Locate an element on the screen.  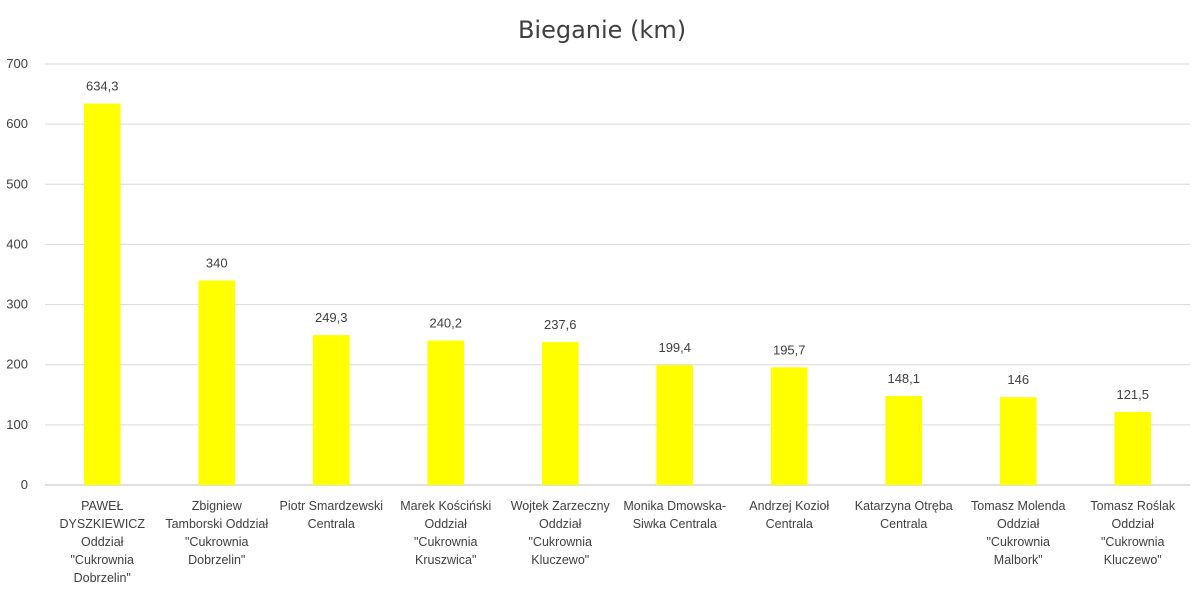
category-label: Tomasz Molenda Oddział "Cukrownia Malbork" is located at coordinates (1018, 533).